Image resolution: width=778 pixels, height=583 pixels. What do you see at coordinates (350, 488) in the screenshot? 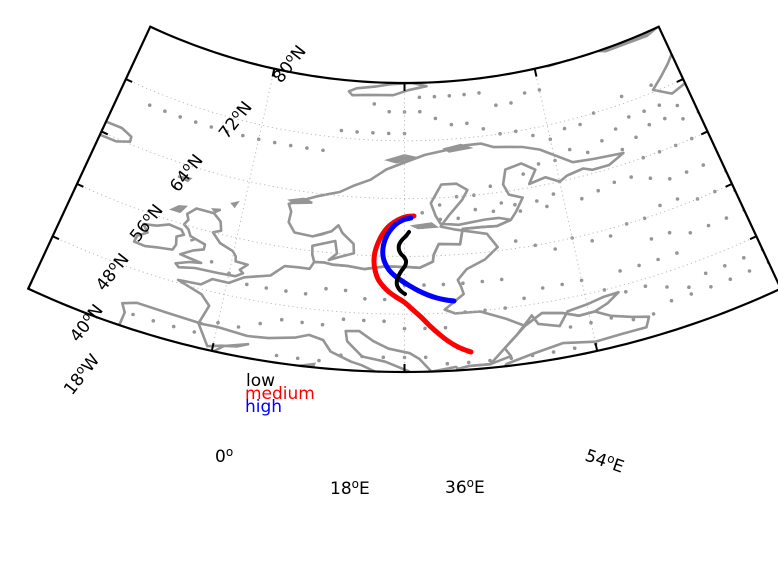
I see `lon-label-2-text: 18oE` at bounding box center [350, 488].